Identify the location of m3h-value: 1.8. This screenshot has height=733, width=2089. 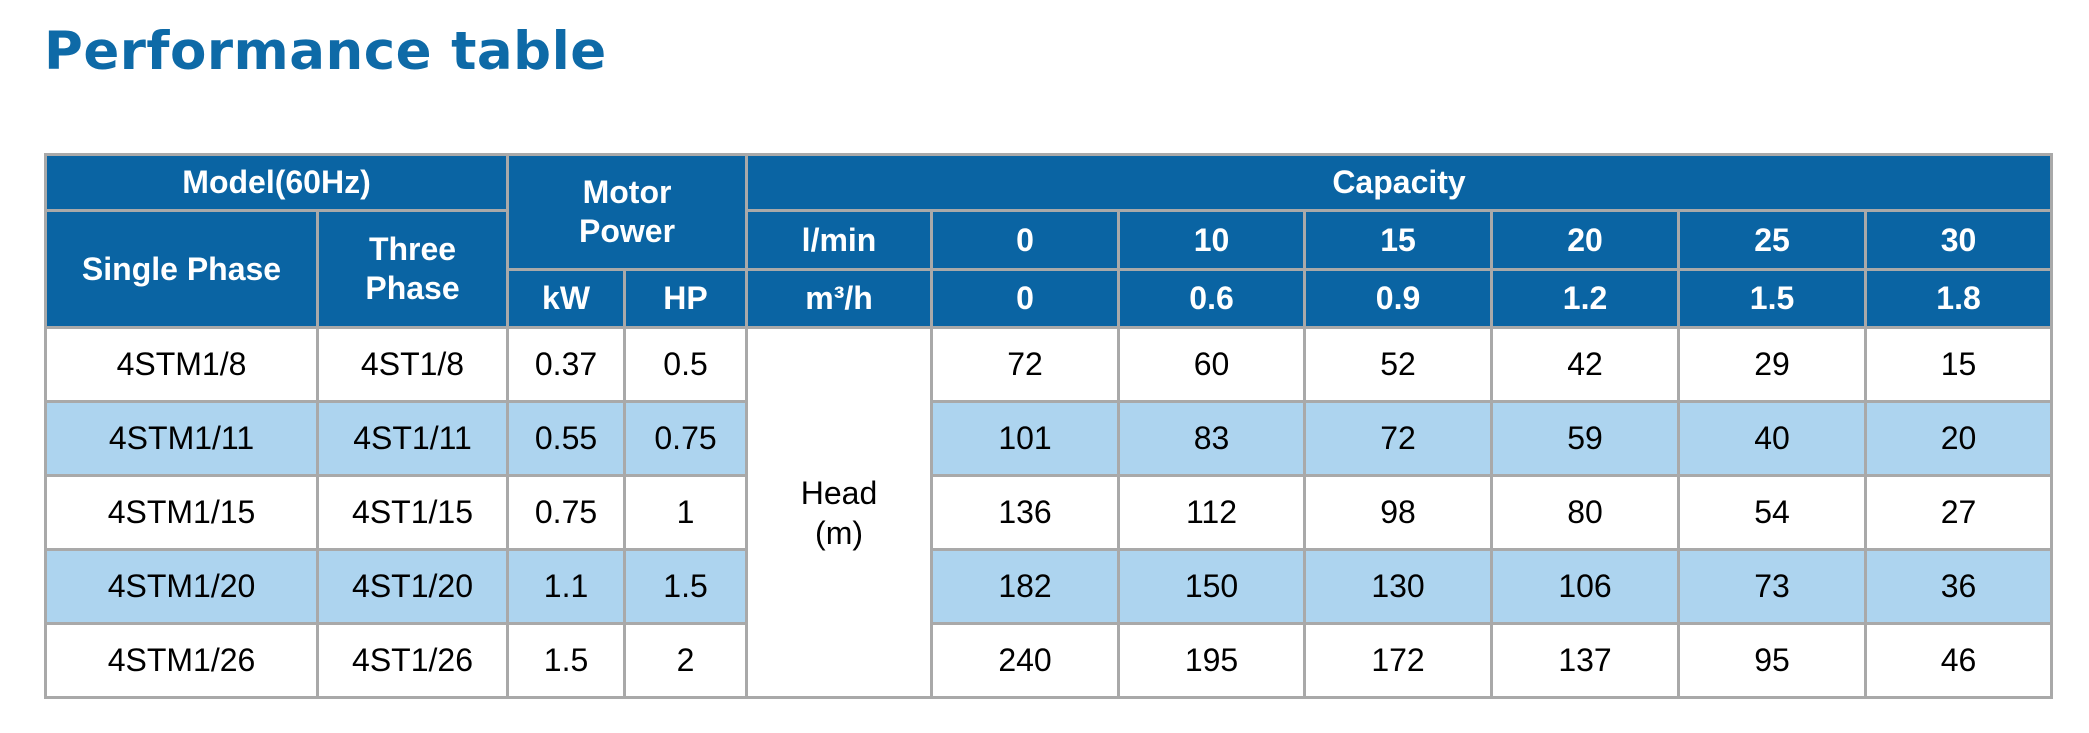
(1959, 298).